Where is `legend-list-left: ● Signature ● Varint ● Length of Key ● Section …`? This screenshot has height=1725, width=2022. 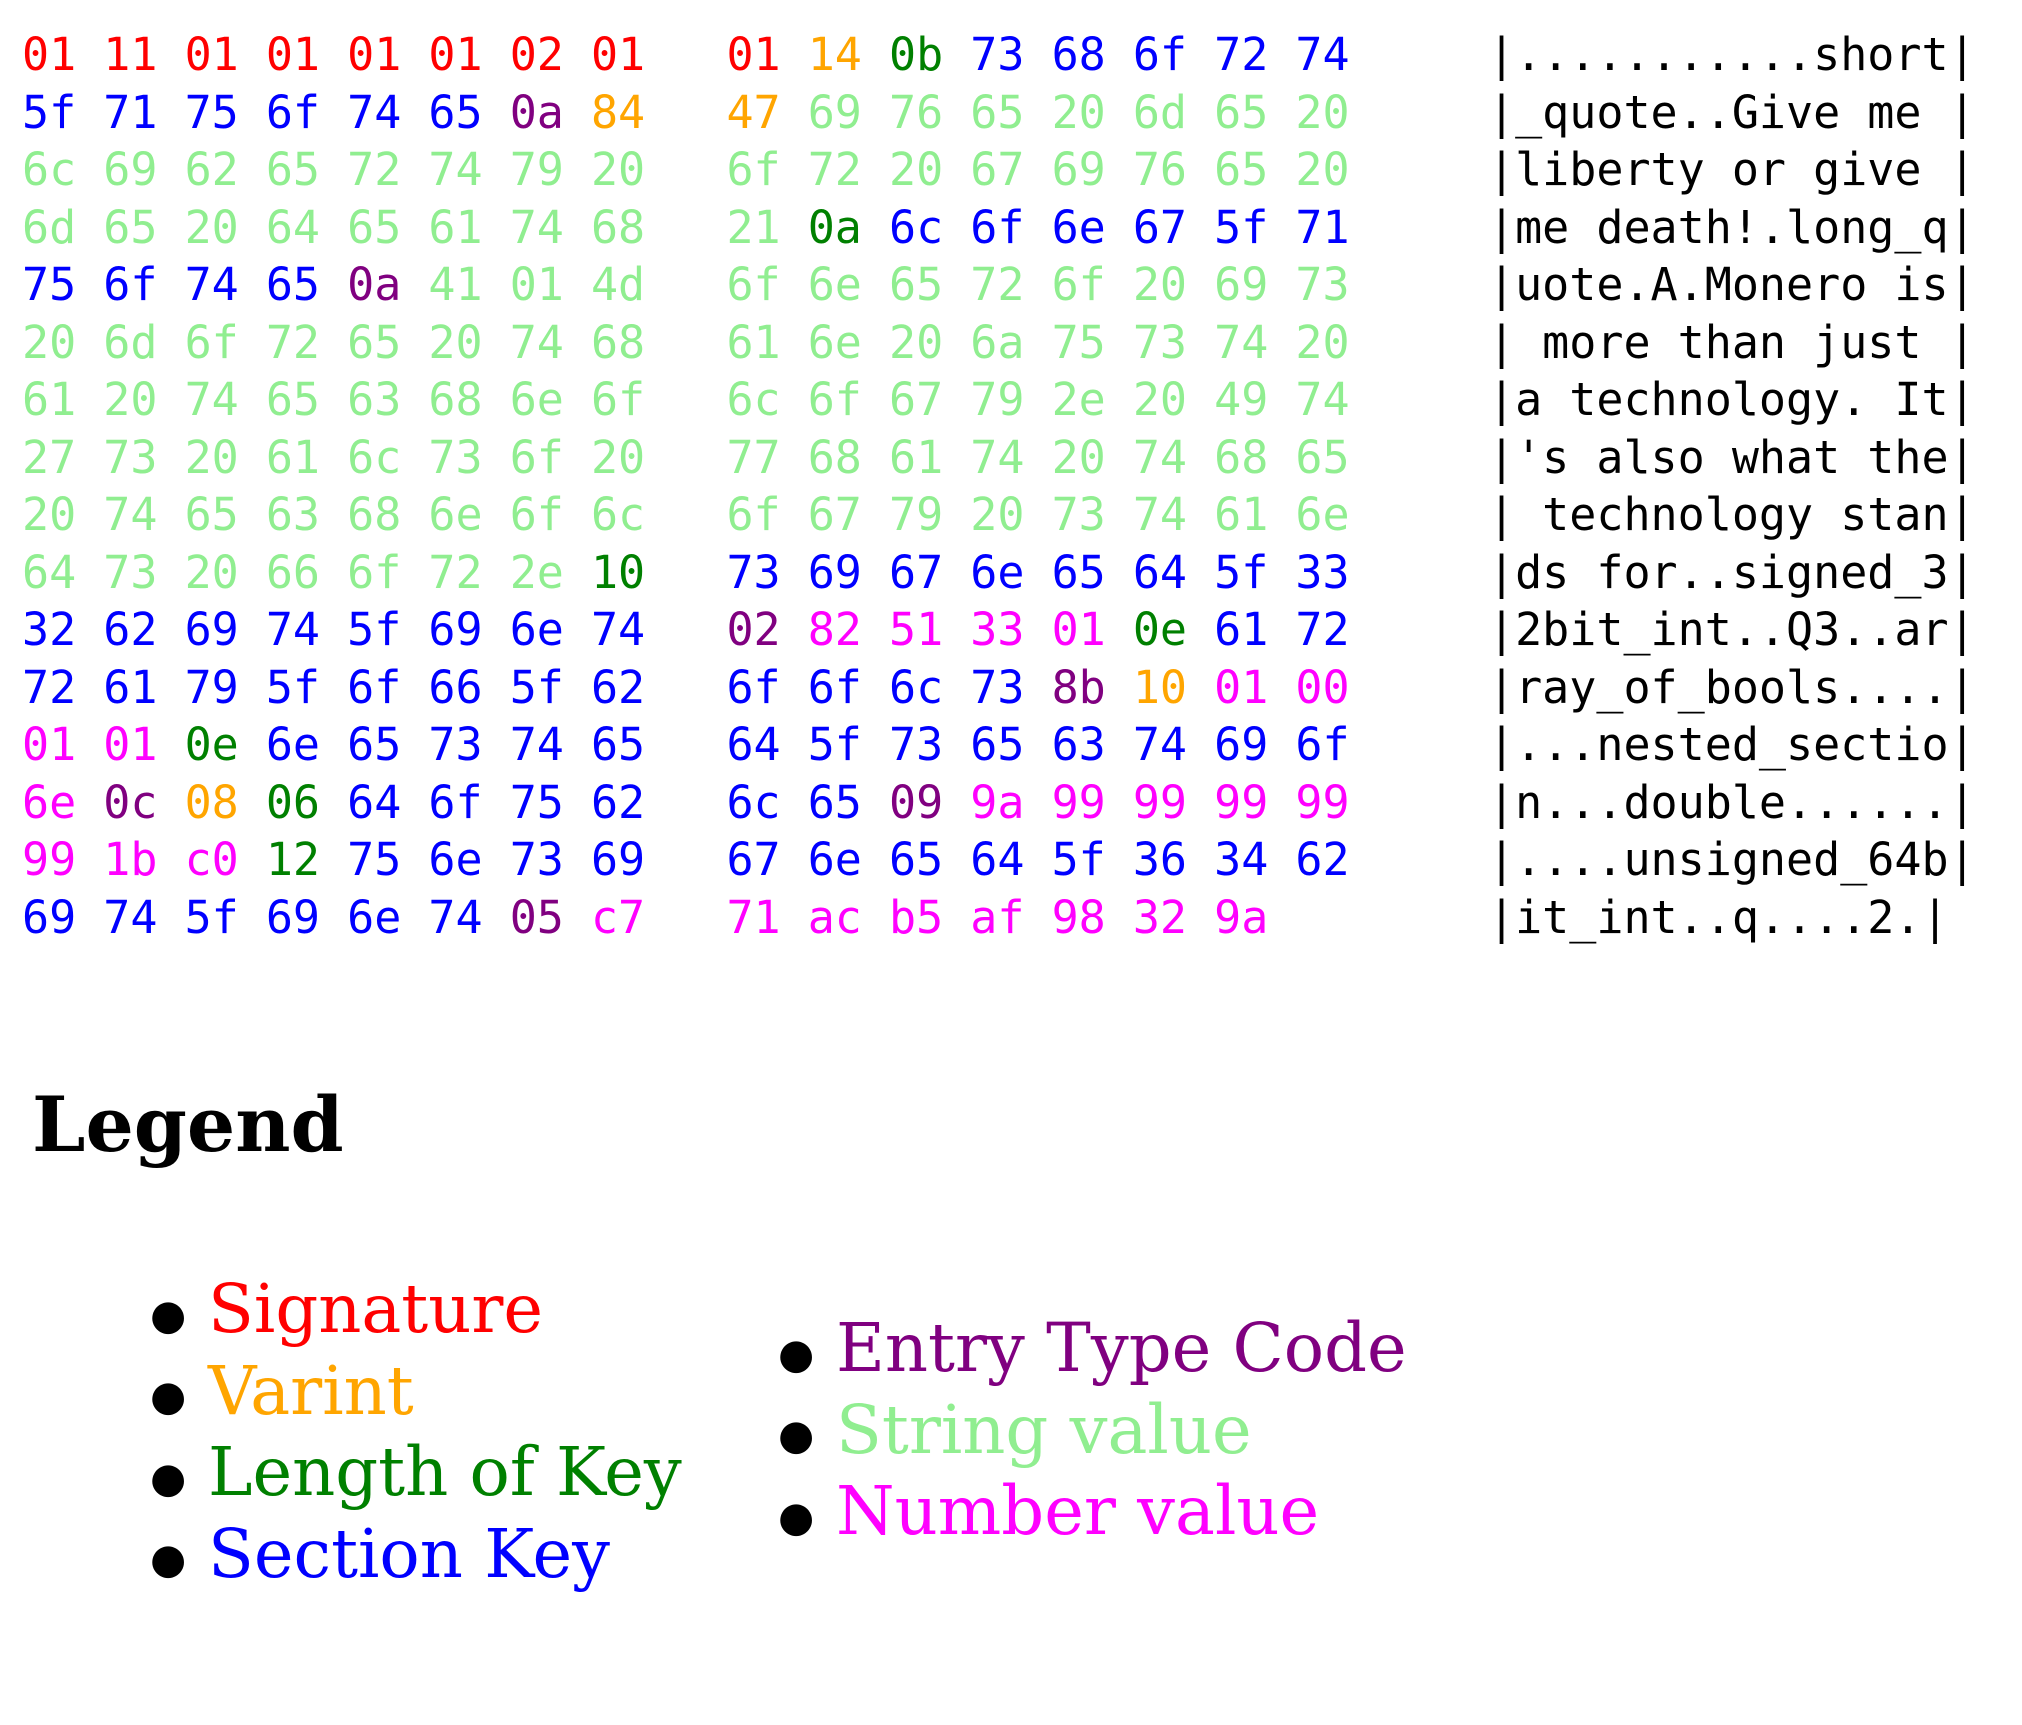
legend-list-left: ● Signature ● Varint ● Length of Key ● Section … is located at coordinates (416, 1434).